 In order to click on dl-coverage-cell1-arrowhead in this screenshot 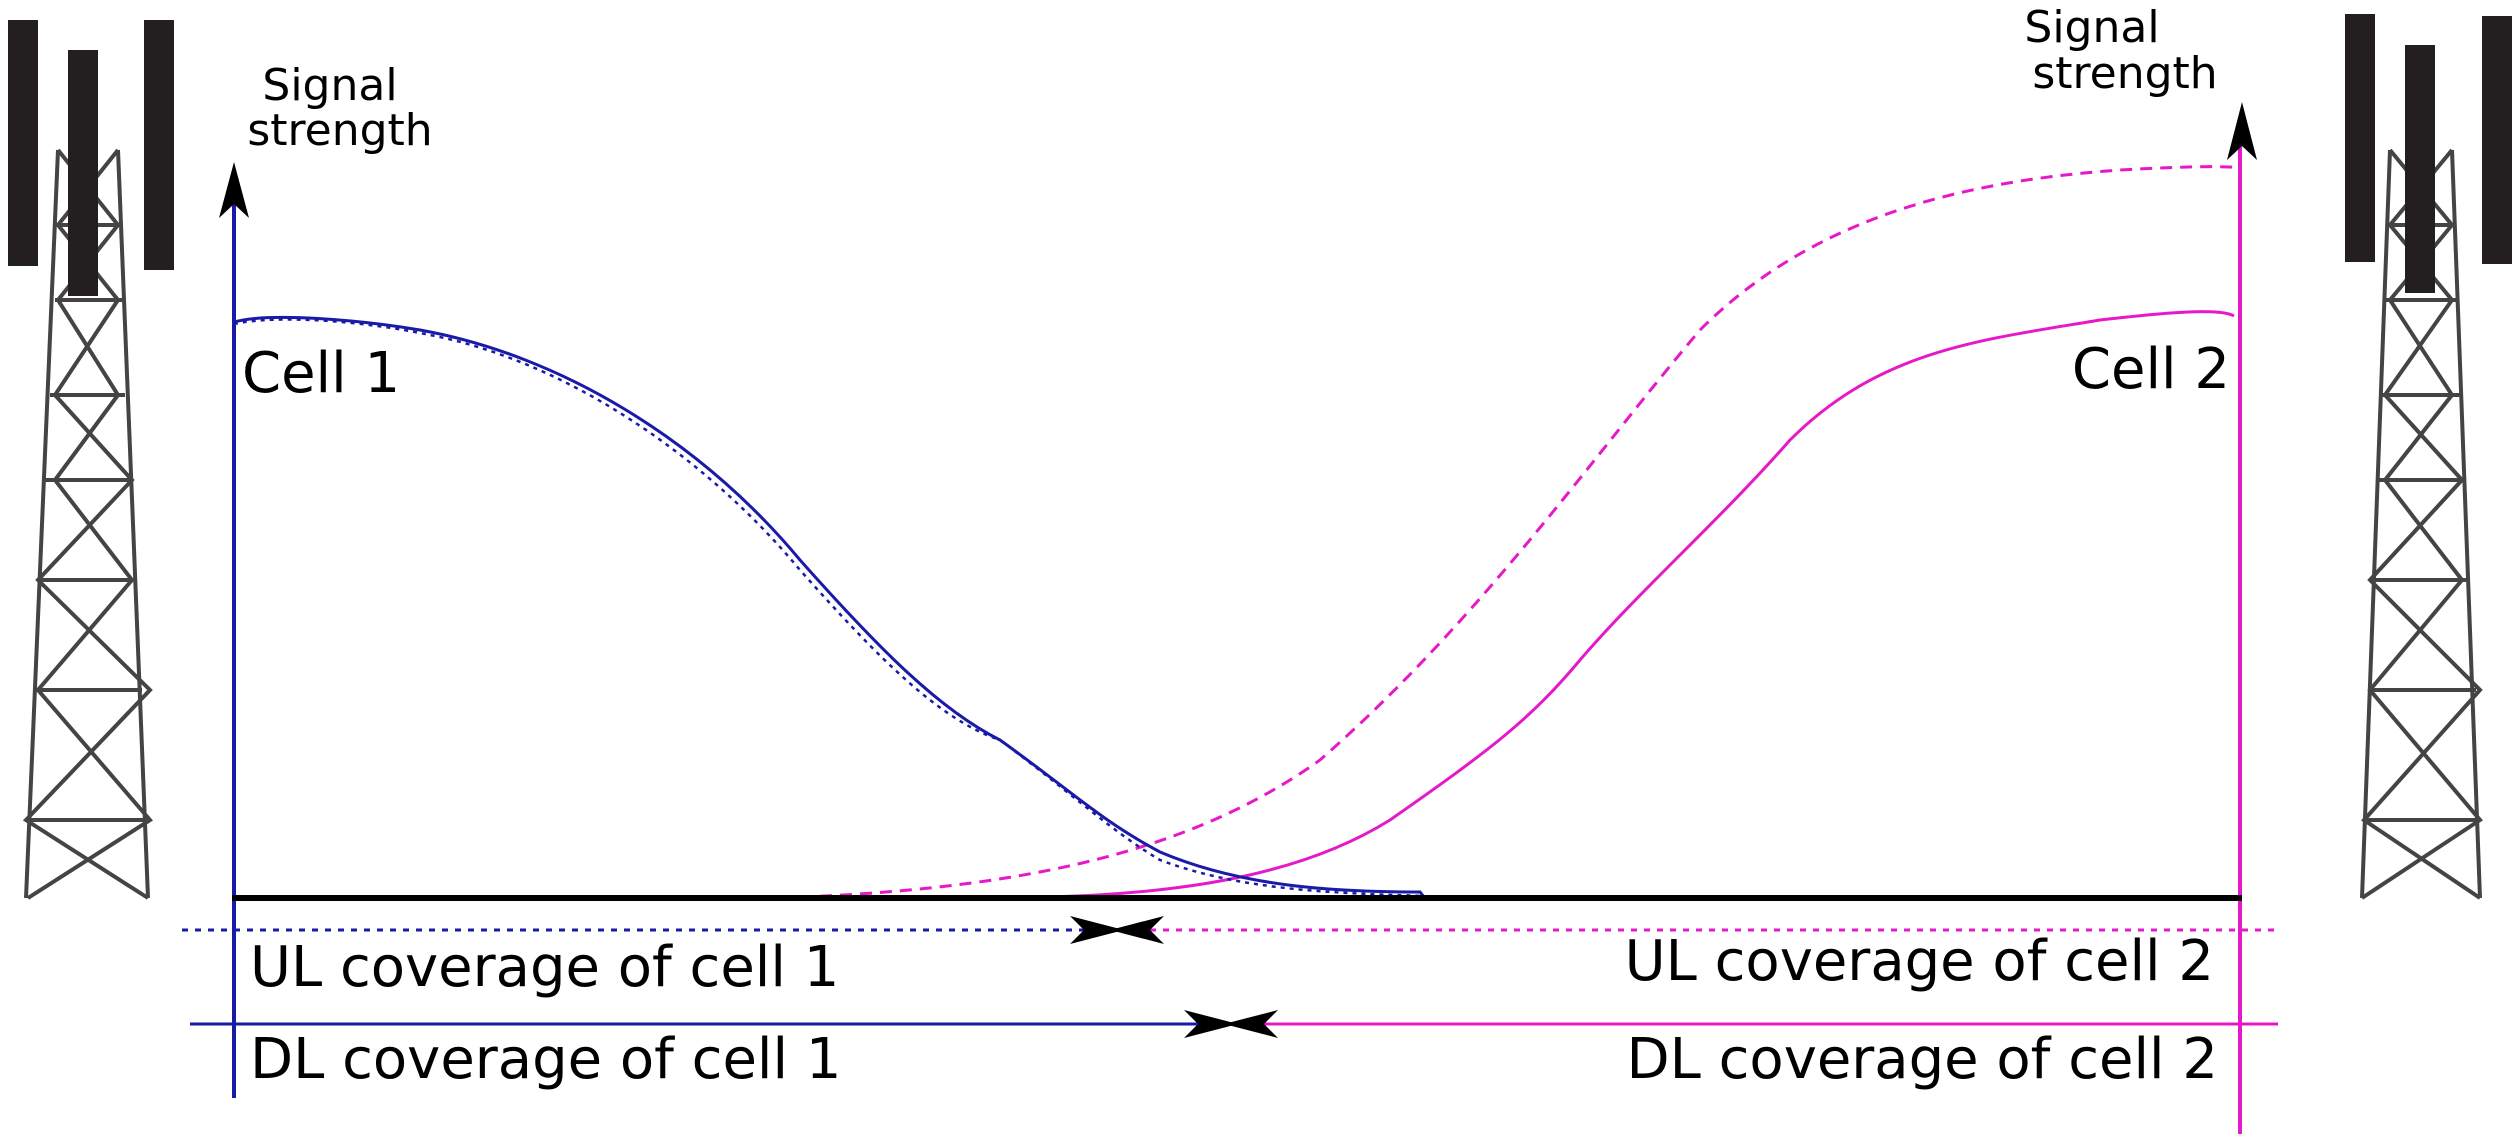, I will do `click(1211, 1024)`.